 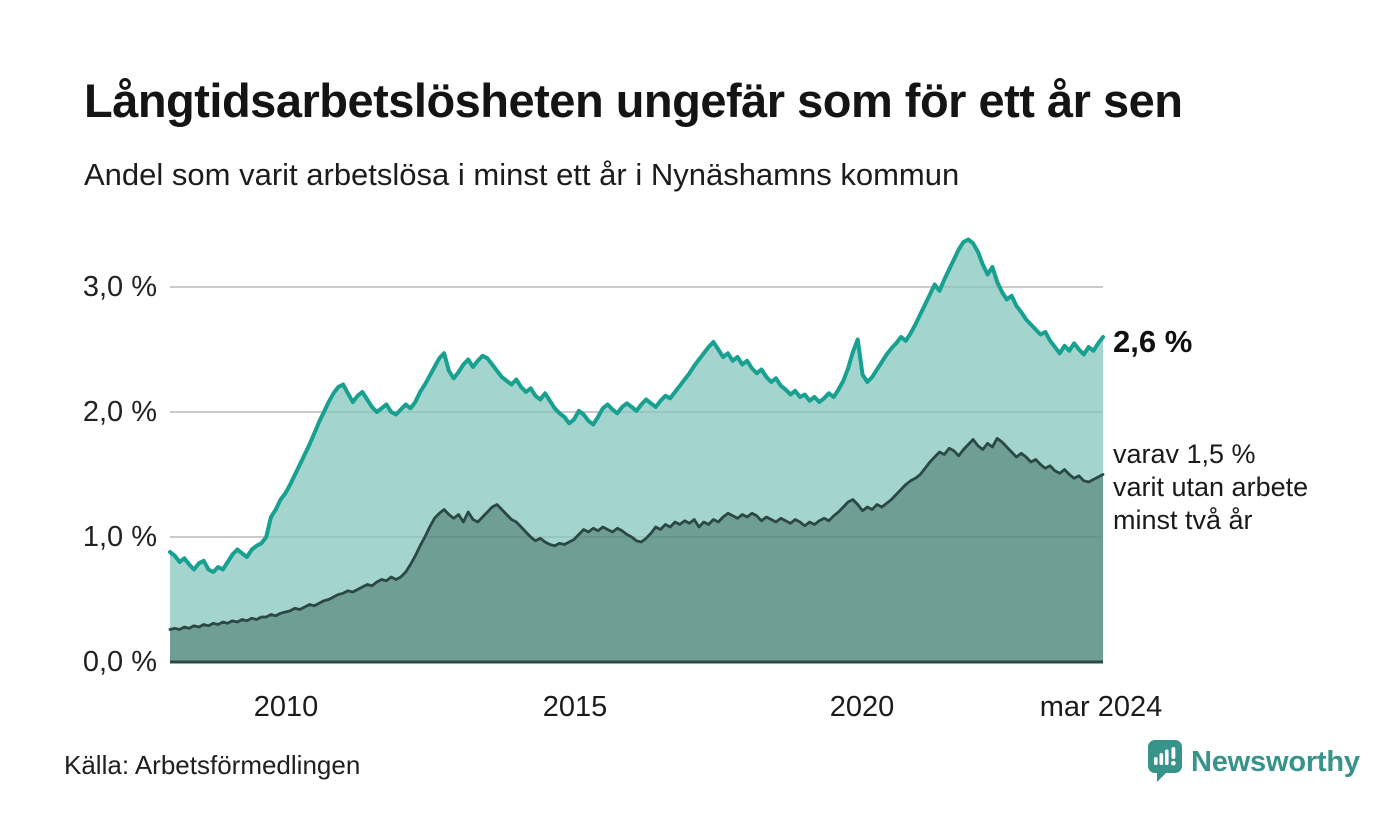 I want to click on x-tick-label-mar-2024: mar 2024, so click(x=1101, y=707).